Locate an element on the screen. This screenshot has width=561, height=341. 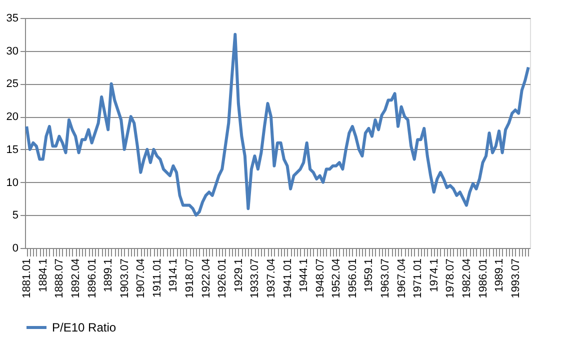
x-tick-label: 1881.01 is located at coordinates (27, 278).